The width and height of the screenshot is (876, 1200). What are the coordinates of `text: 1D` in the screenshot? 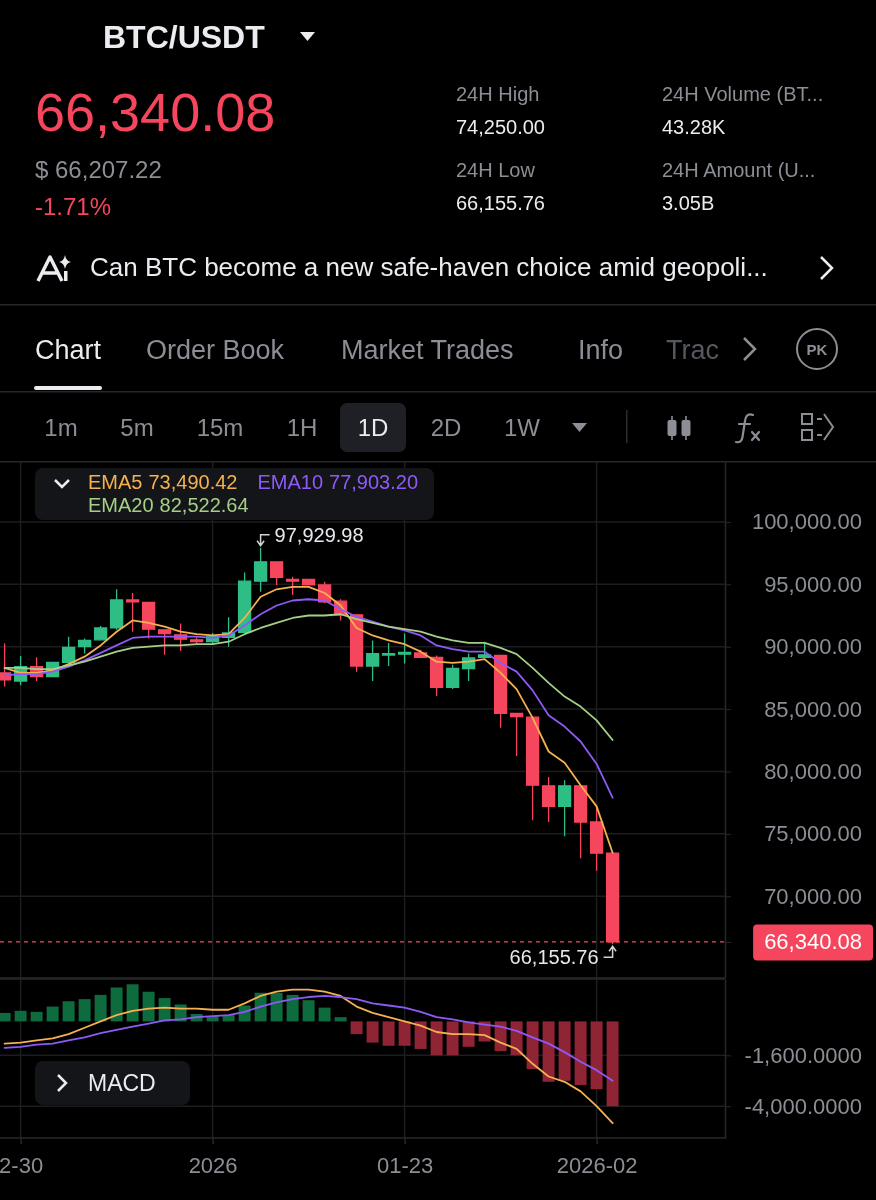 It's located at (373, 427).